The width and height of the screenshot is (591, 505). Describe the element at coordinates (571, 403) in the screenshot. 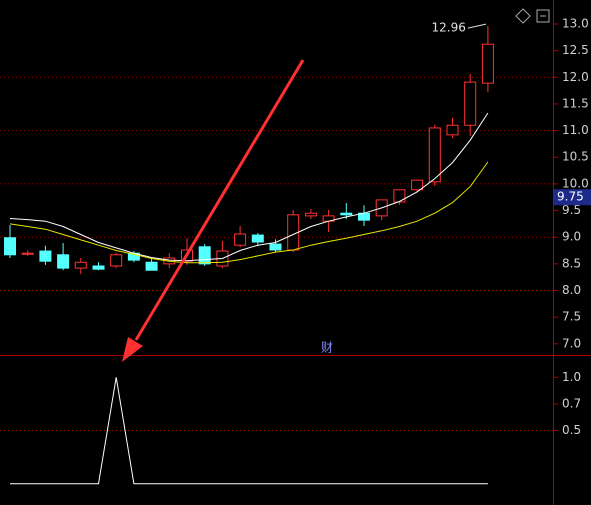

I see `y-tick-label: 0.7` at that location.